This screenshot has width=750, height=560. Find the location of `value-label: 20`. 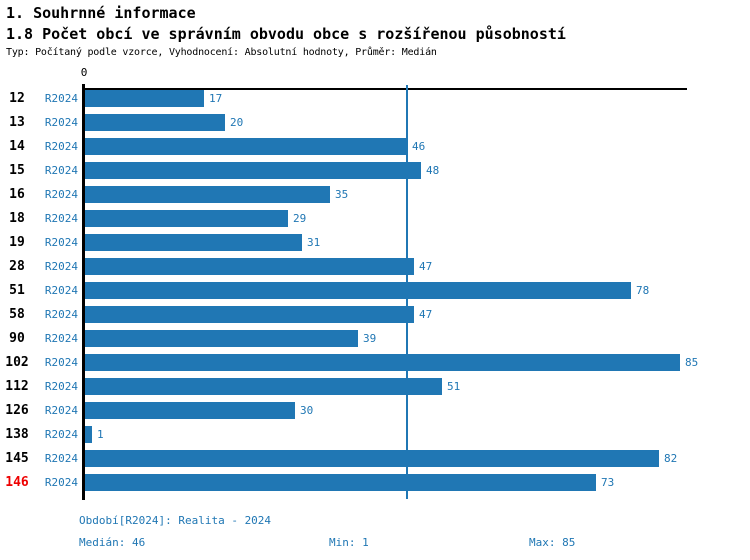

value-label: 20 is located at coordinates (237, 122).